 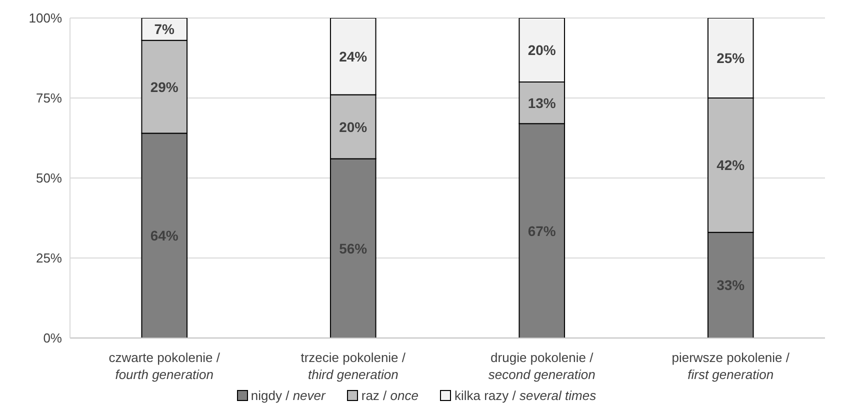 What do you see at coordinates (164, 366) in the screenshot?
I see `x-tick-label: czwarte pokolenie / fourth generation` at bounding box center [164, 366].